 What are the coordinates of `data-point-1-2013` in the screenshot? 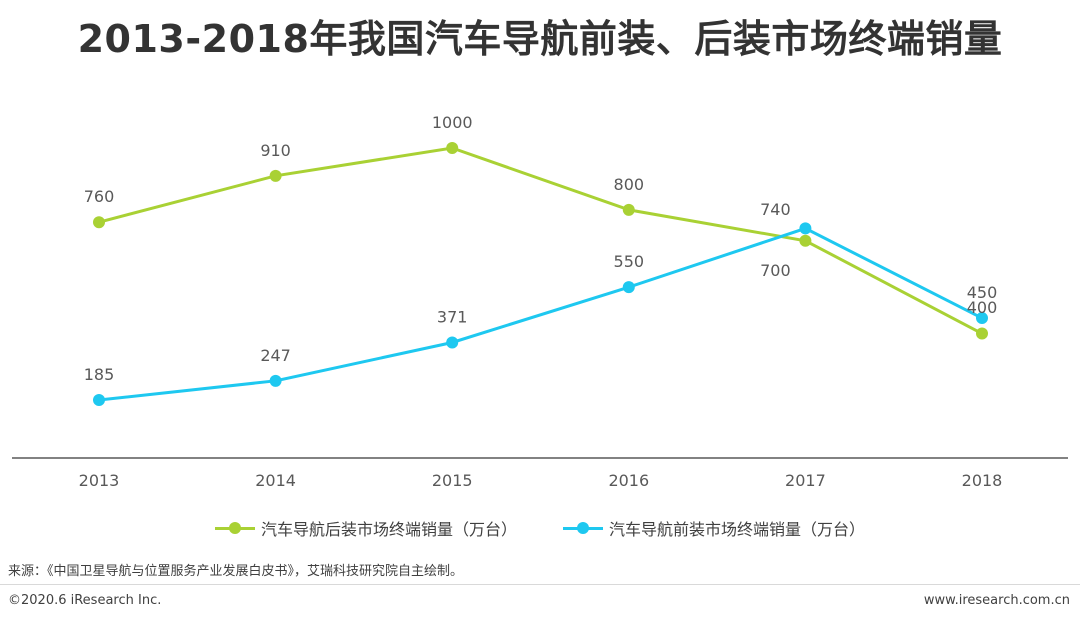 It's located at (99, 400).